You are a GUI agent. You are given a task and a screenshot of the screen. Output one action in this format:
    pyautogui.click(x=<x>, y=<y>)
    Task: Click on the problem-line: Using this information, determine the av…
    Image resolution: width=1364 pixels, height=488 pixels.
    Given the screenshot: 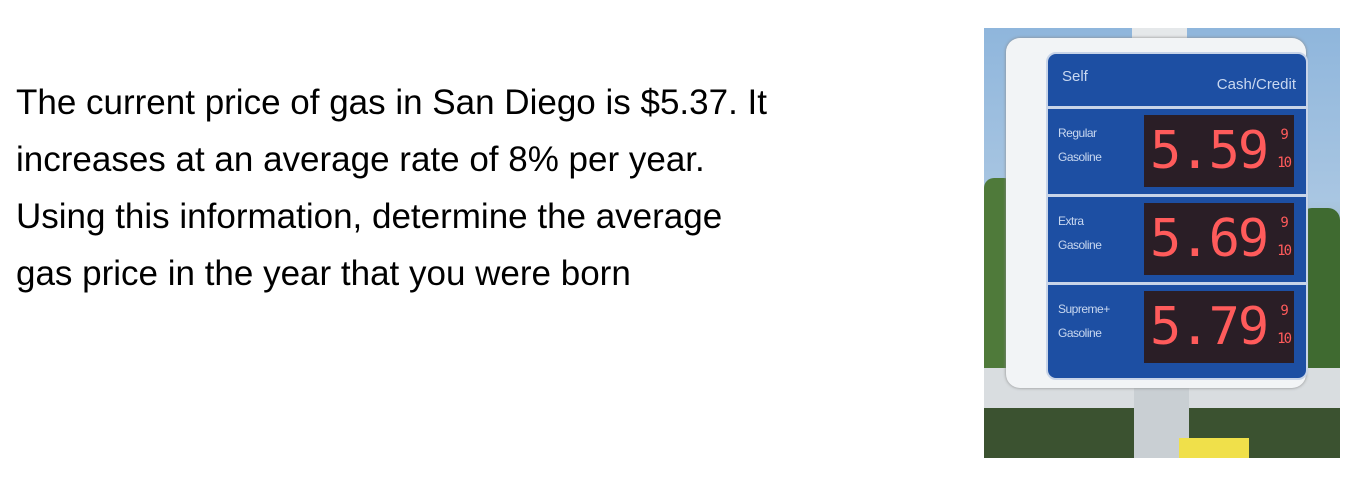 What is the action you would take?
    pyautogui.click(x=369, y=216)
    